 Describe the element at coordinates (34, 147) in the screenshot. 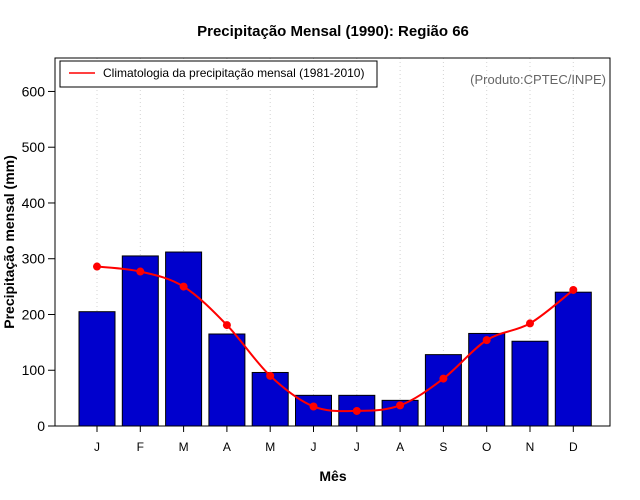

I see `y-tick-label-5: 500` at that location.